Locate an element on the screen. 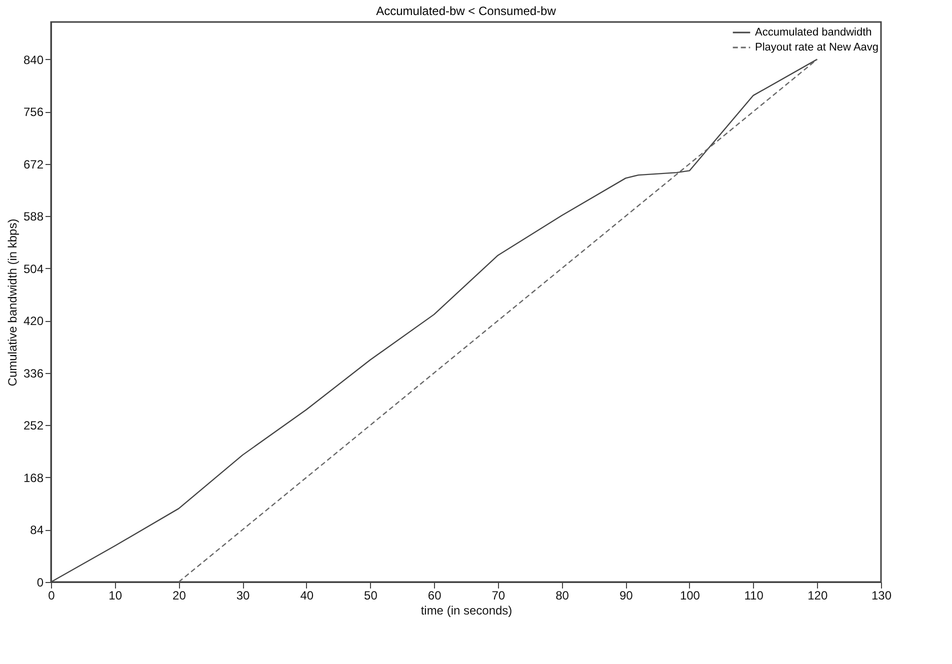 This screenshot has width=952, height=664. x-tick-label: 100 is located at coordinates (690, 595).